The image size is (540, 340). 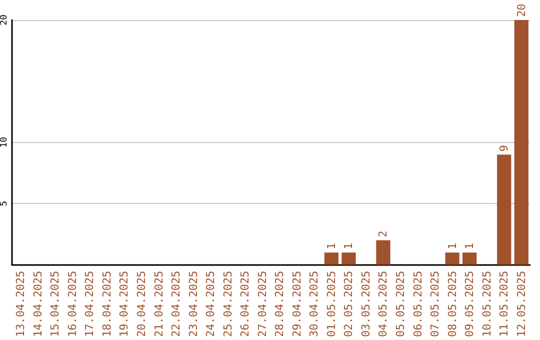 I want to click on x-tick-label: 09.05.2025, so click(x=469, y=304).